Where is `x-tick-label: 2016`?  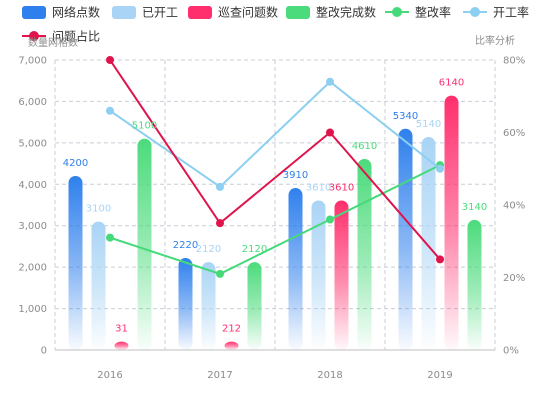 x-tick-label: 2016 is located at coordinates (109, 375).